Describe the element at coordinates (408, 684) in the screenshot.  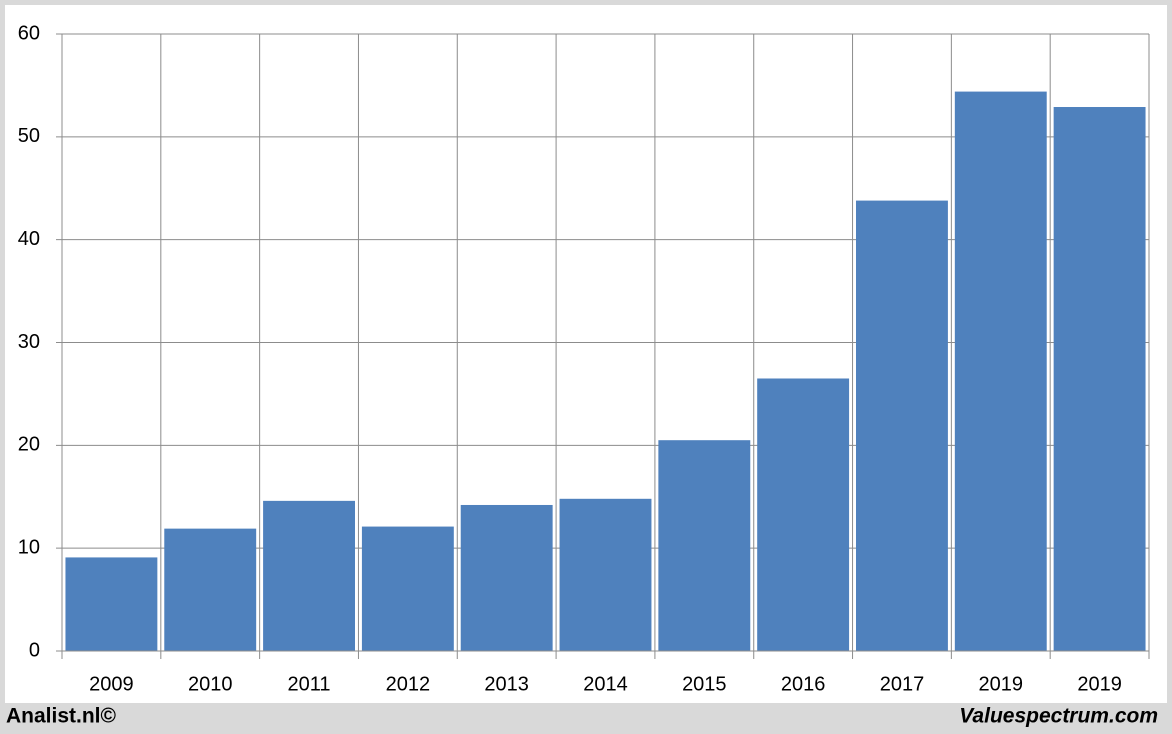
I see `x-tick-label: 2012` at that location.